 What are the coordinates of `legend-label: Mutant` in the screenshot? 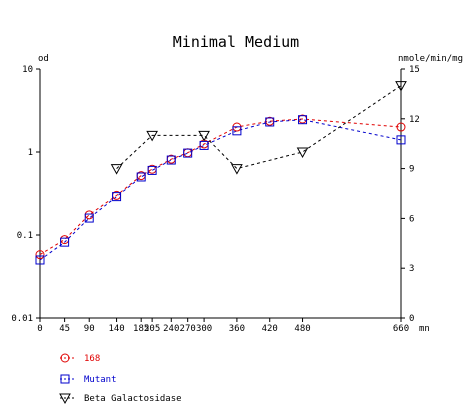 It's located at (100, 380).